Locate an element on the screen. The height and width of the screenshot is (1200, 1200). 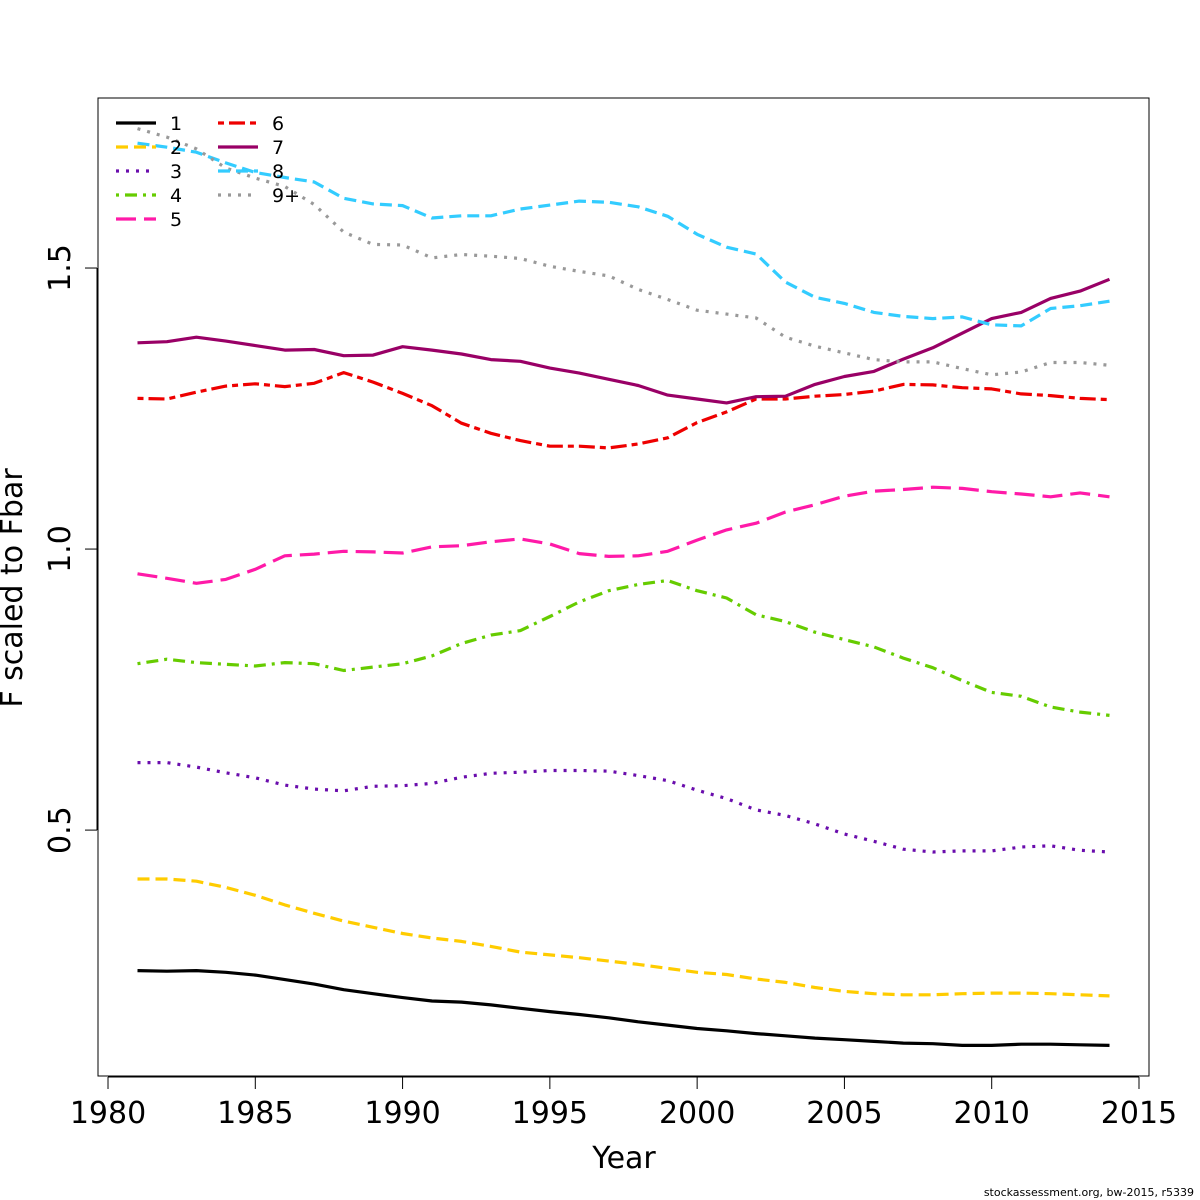
y-axis: 0.5 1.0 1.5 is located at coordinates (70, 549).